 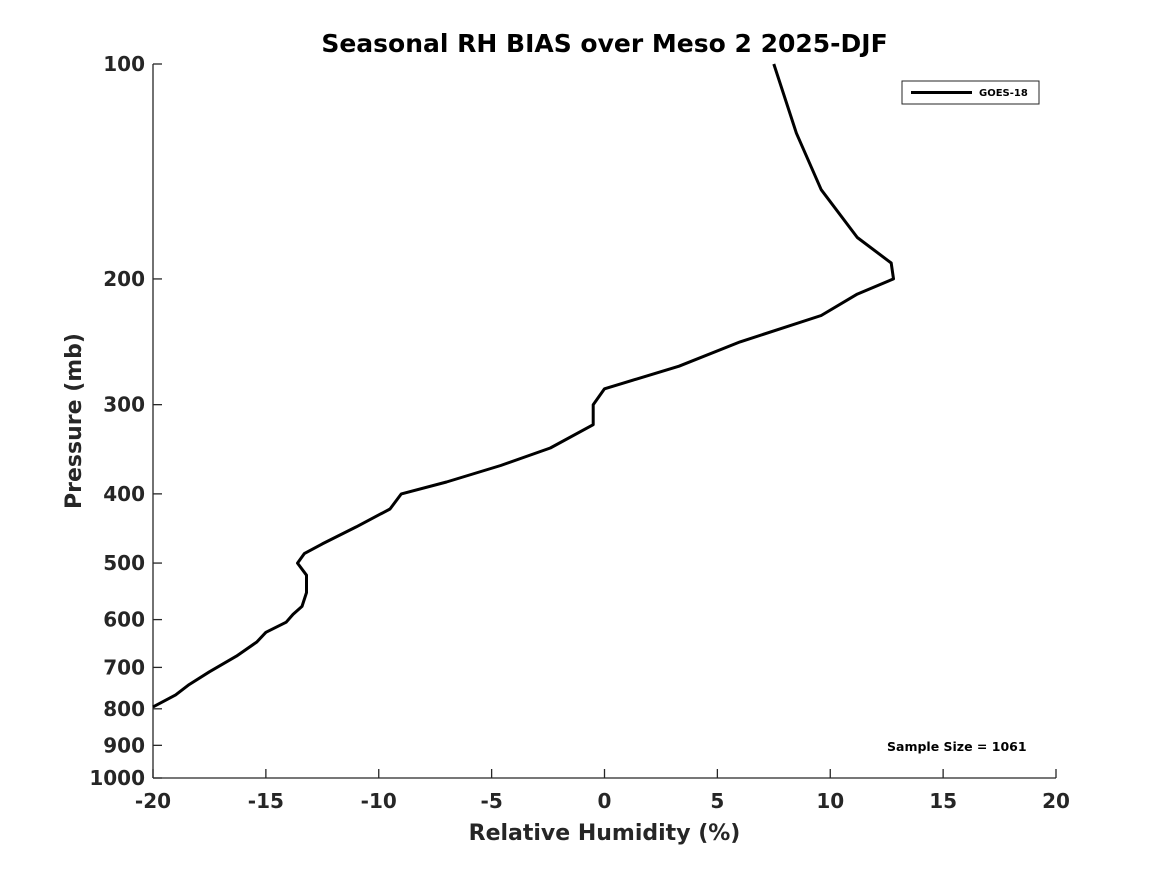 What do you see at coordinates (830, 801) in the screenshot?
I see `x-tick-label: 10` at bounding box center [830, 801].